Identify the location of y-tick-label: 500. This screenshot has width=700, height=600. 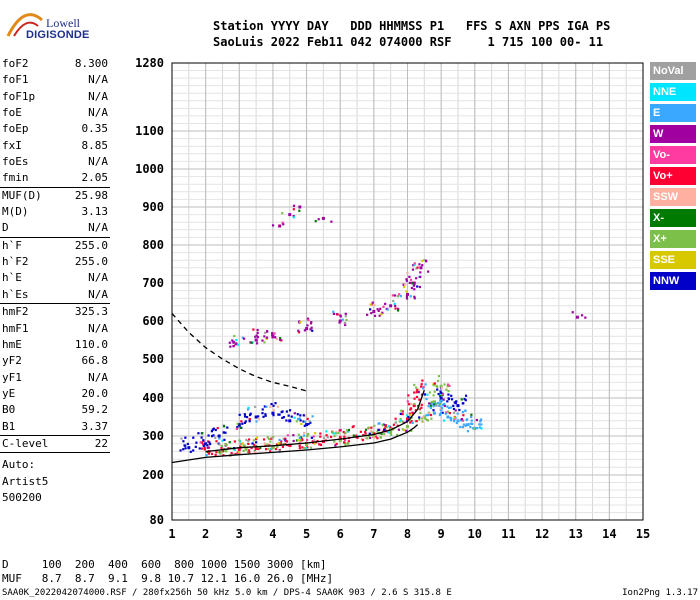
(153, 359).